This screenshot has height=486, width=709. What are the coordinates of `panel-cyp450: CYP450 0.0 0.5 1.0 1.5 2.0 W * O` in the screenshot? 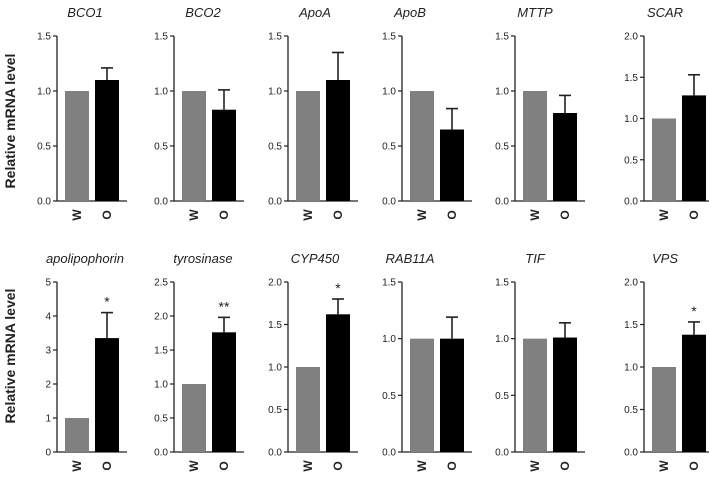 It's located at (313, 361).